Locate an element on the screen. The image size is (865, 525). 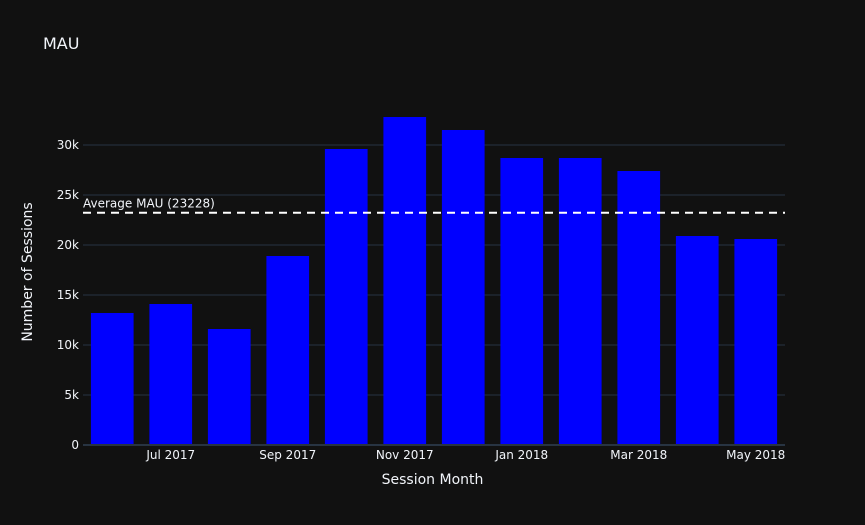
y-tick-label: 30k is located at coordinates (68, 145).